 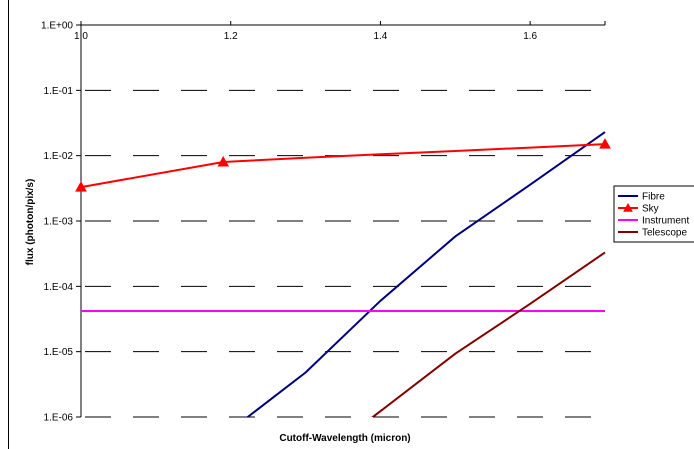 What do you see at coordinates (488, 334) in the screenshot?
I see `series-line-telescope` at bounding box center [488, 334].